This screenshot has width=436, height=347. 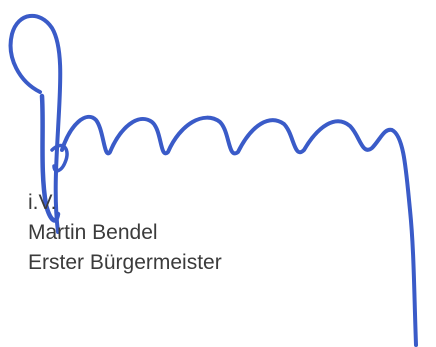 I want to click on proxy-note: i.V., so click(x=42, y=202).